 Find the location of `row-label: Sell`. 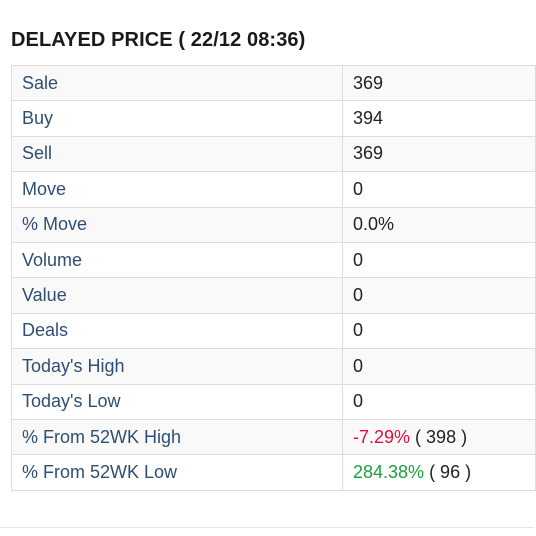

row-label: Sell is located at coordinates (177, 154).